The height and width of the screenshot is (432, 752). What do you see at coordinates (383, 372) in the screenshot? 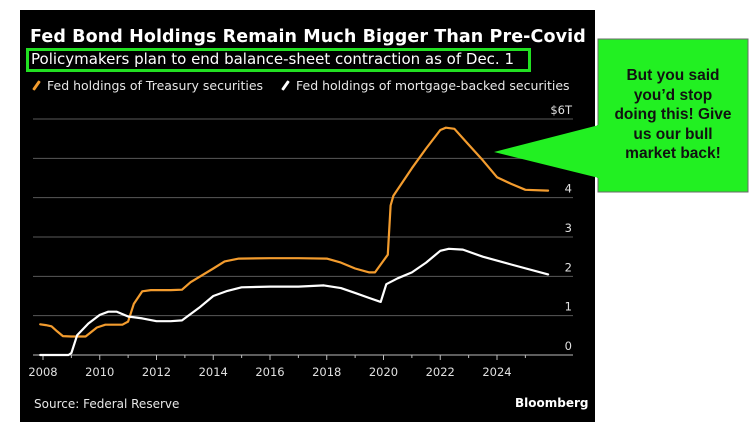
I see `x-tick-label: 2020` at bounding box center [383, 372].